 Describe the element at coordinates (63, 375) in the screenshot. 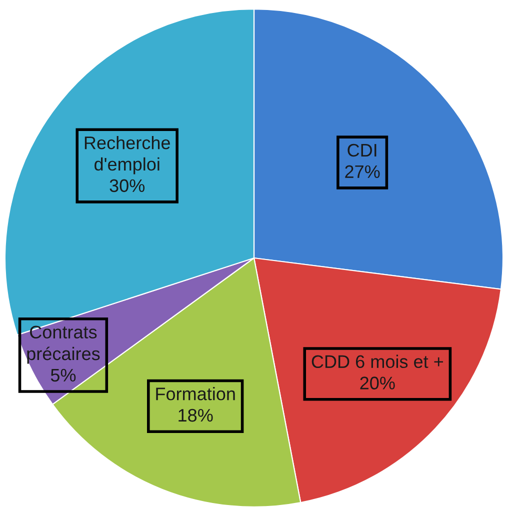

I see `data-label: 5%` at that location.